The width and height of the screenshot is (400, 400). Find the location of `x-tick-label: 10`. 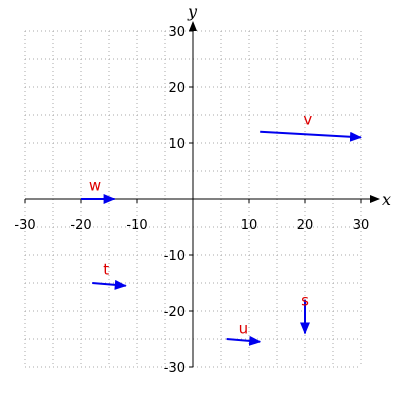

x-tick-label: 10 is located at coordinates (249, 225).